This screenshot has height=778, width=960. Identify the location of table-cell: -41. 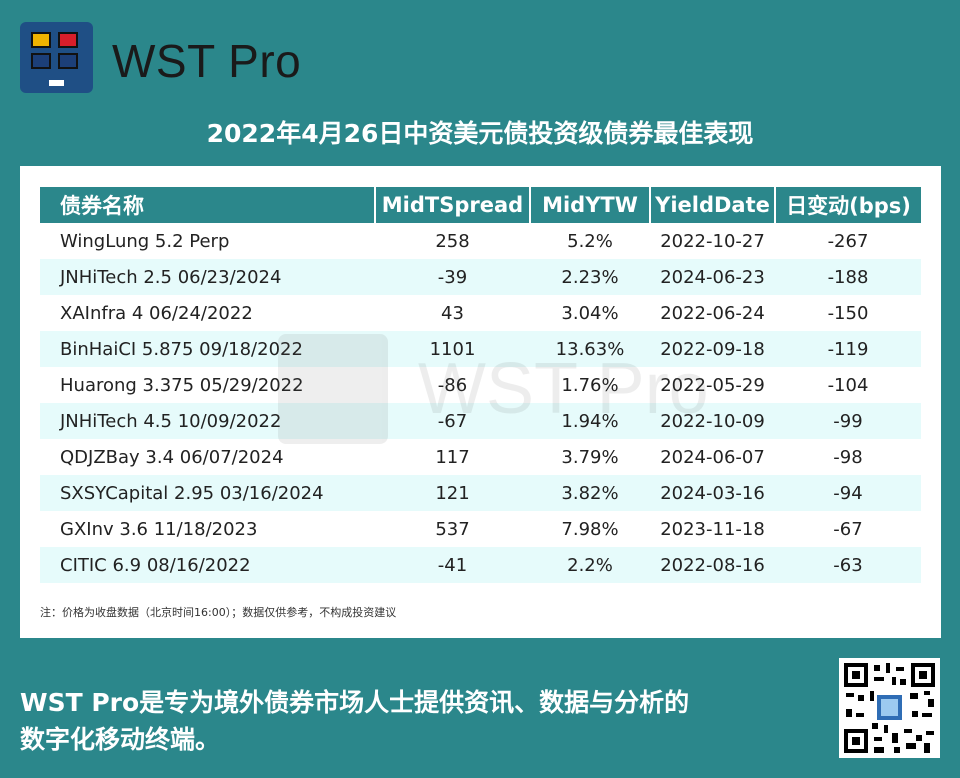
(452, 565).